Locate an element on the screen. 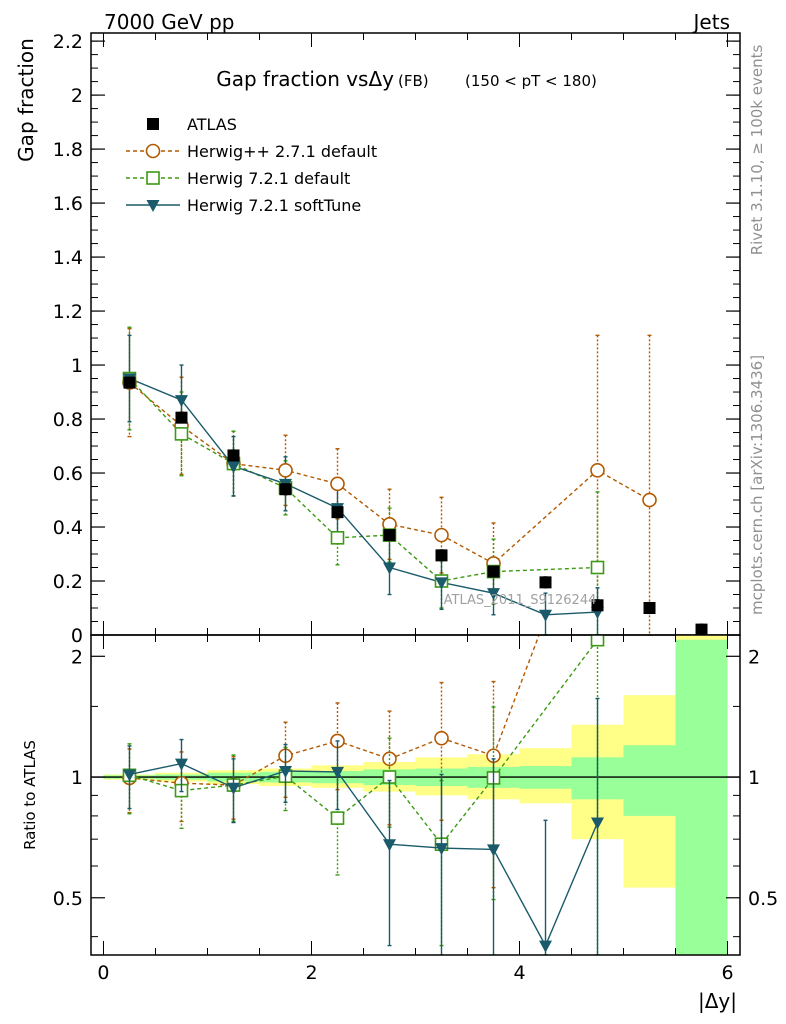  legend-atlas-label: ATLAS is located at coordinates (212, 124).